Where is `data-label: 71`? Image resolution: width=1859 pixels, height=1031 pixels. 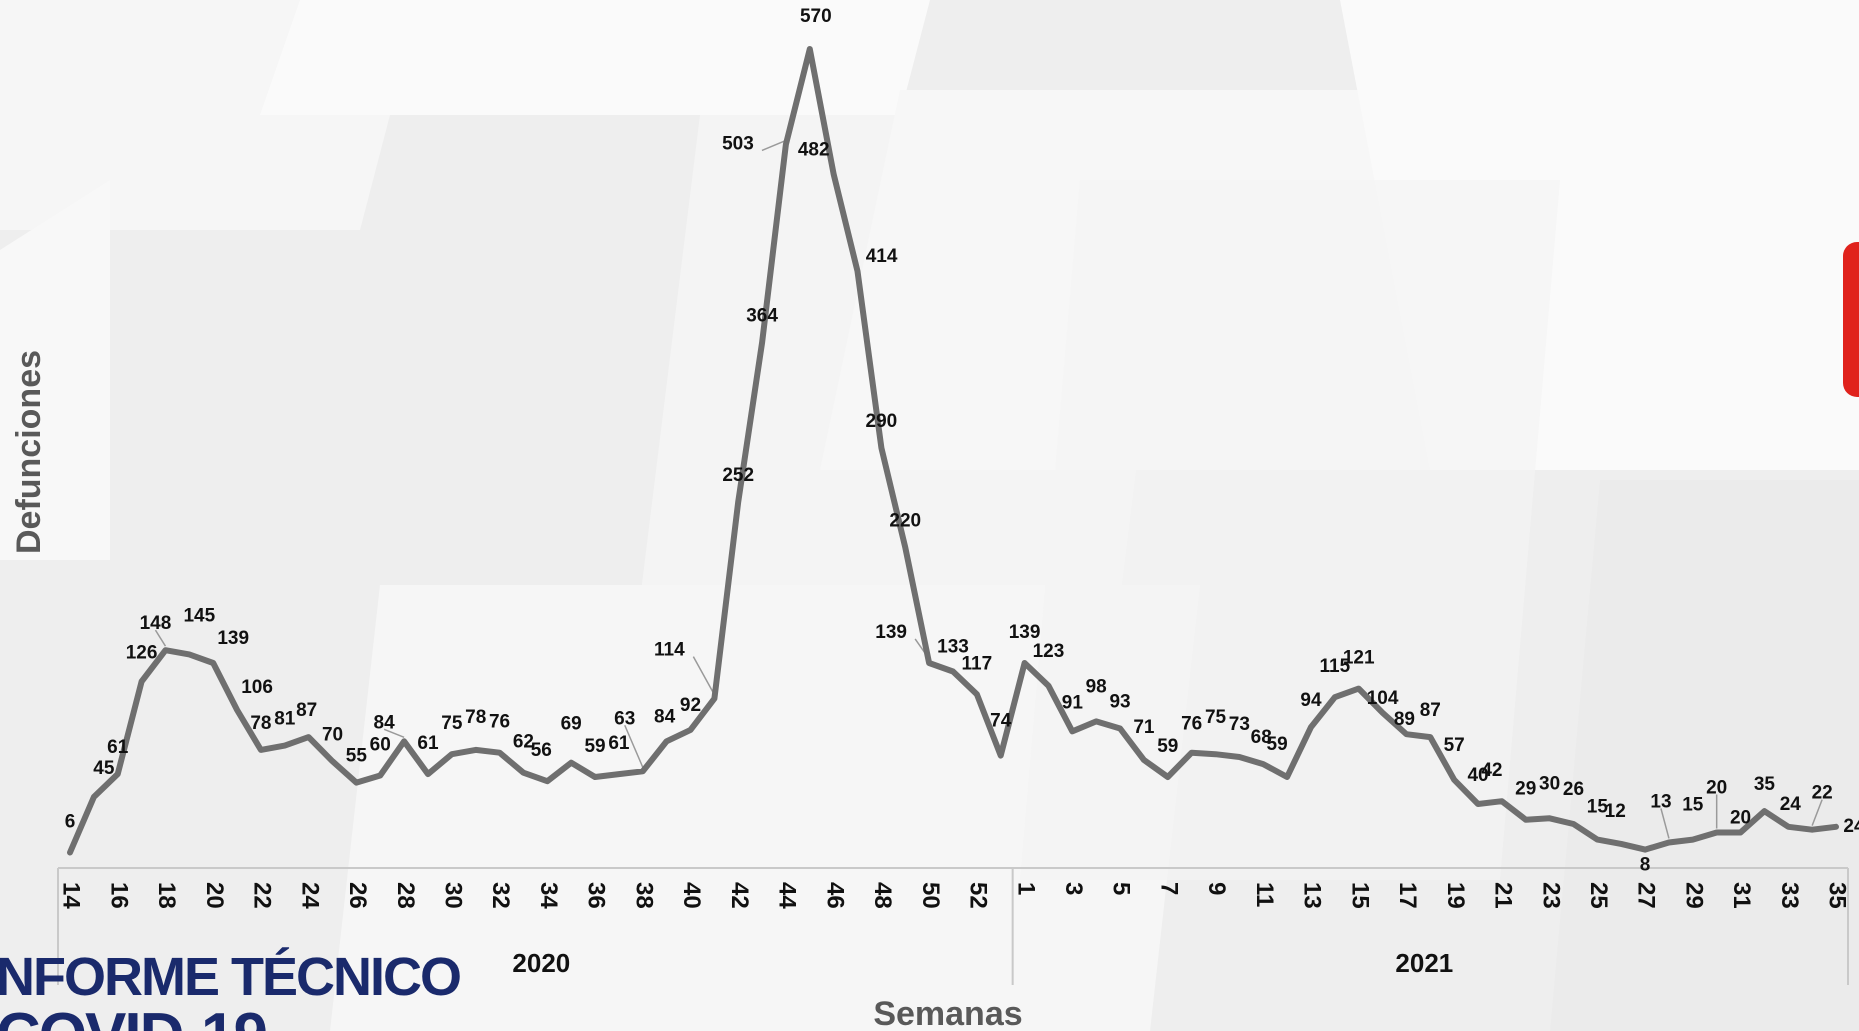 data-label: 71 is located at coordinates (1144, 727).